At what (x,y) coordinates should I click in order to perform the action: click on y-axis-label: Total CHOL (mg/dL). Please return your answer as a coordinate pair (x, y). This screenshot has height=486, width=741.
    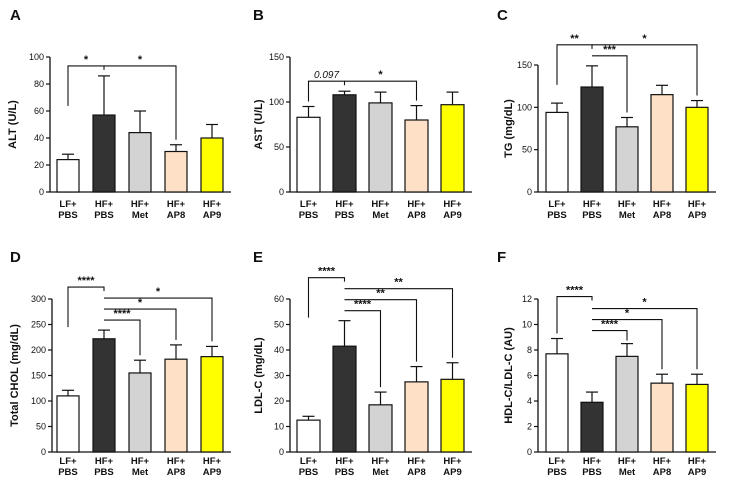
    Looking at the image, I should click on (15, 375).